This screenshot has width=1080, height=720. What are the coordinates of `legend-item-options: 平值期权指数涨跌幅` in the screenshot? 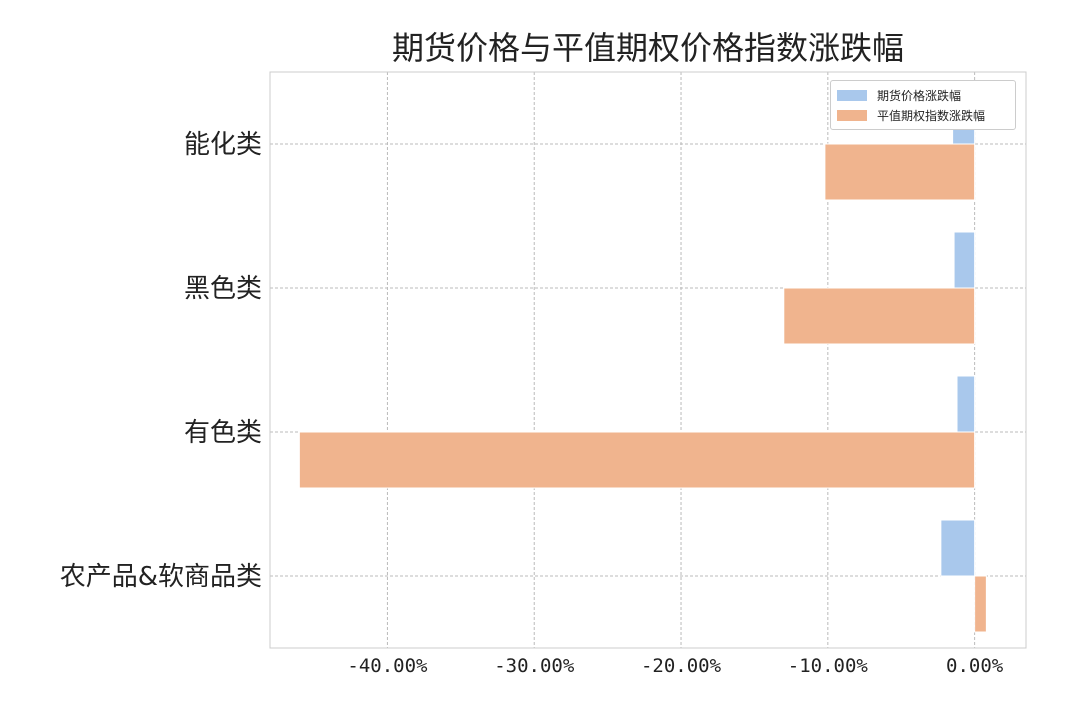 It's located at (923, 115).